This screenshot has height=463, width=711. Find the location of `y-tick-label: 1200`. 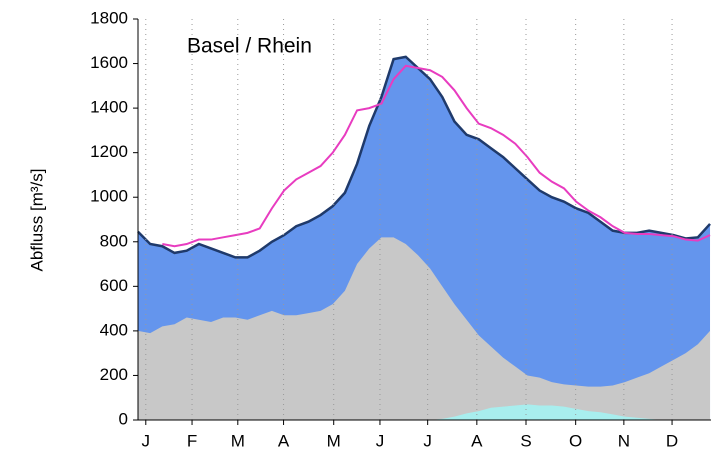

y-tick-label: 1200 is located at coordinates (109, 151).